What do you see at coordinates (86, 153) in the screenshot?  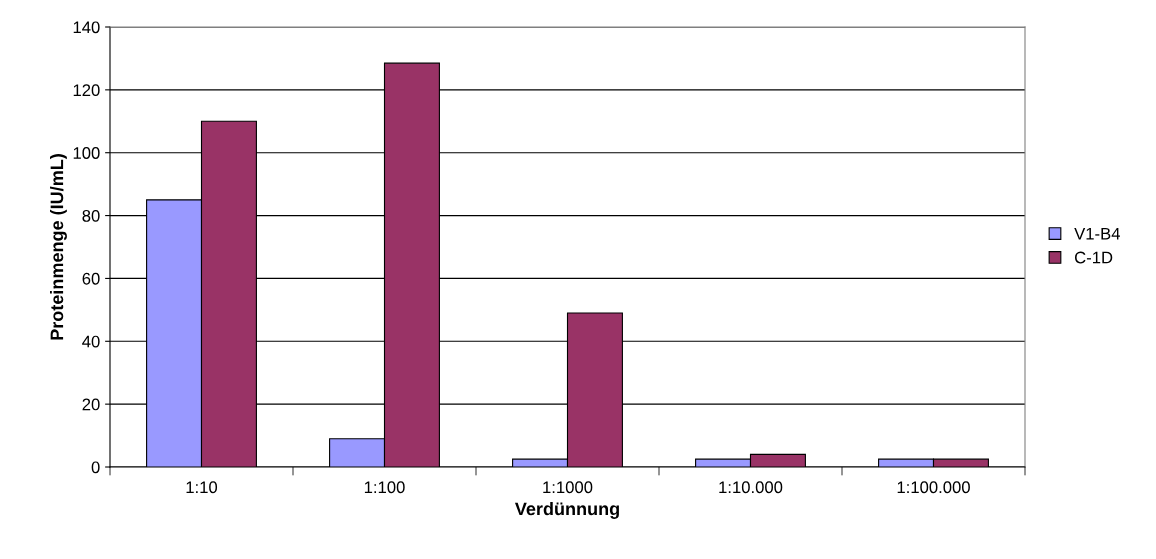 I see `y-tick-label: 100` at bounding box center [86, 153].